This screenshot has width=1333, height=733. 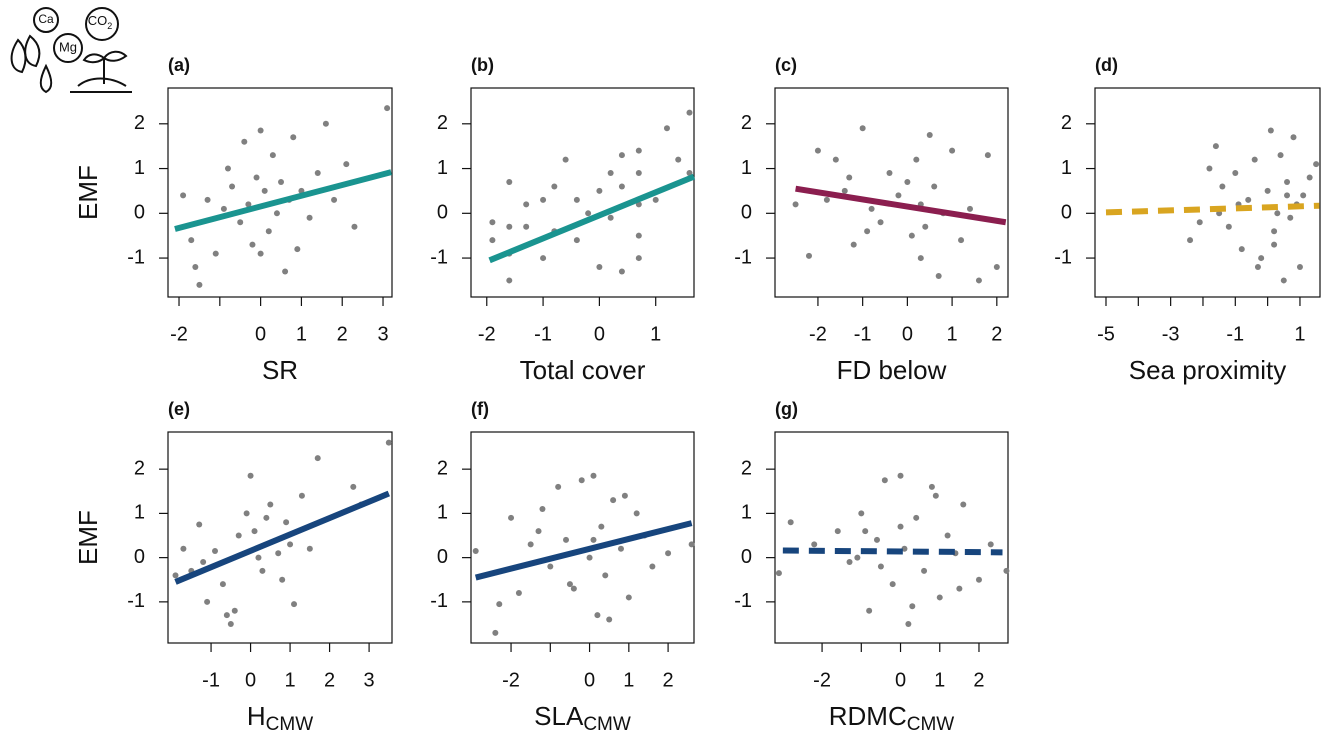 I want to click on panel-label: (c), so click(x=786, y=65).